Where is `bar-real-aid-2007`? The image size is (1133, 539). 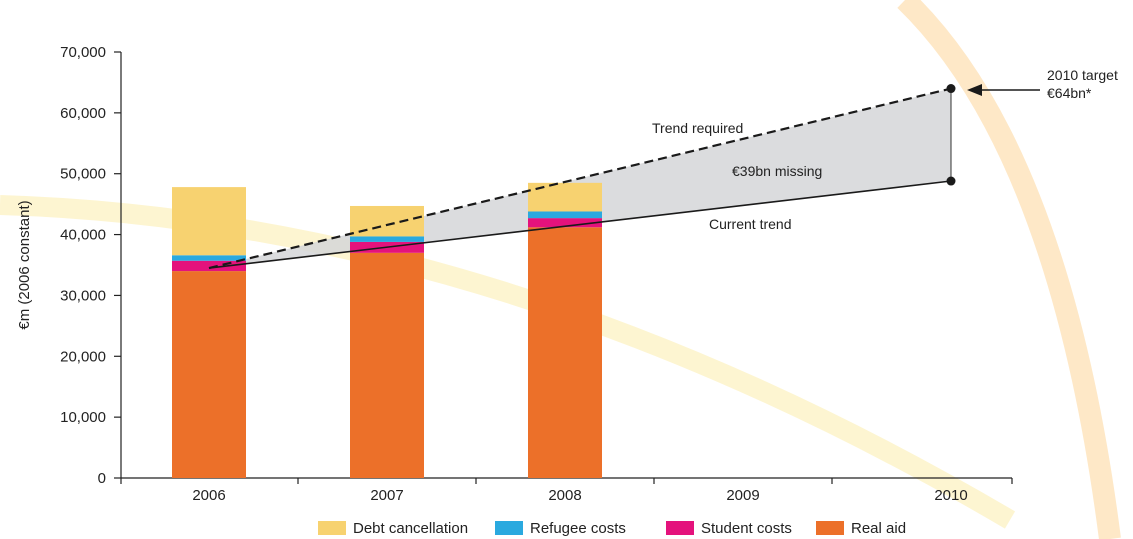 bar-real-aid-2007 is located at coordinates (387, 365).